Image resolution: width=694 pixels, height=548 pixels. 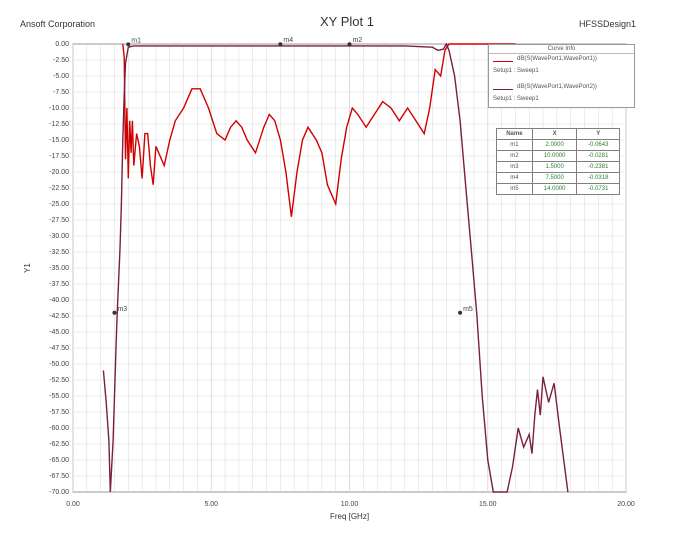 What do you see at coordinates (59, 396) in the screenshot?
I see `y-tick-label: -55.00` at bounding box center [59, 396].